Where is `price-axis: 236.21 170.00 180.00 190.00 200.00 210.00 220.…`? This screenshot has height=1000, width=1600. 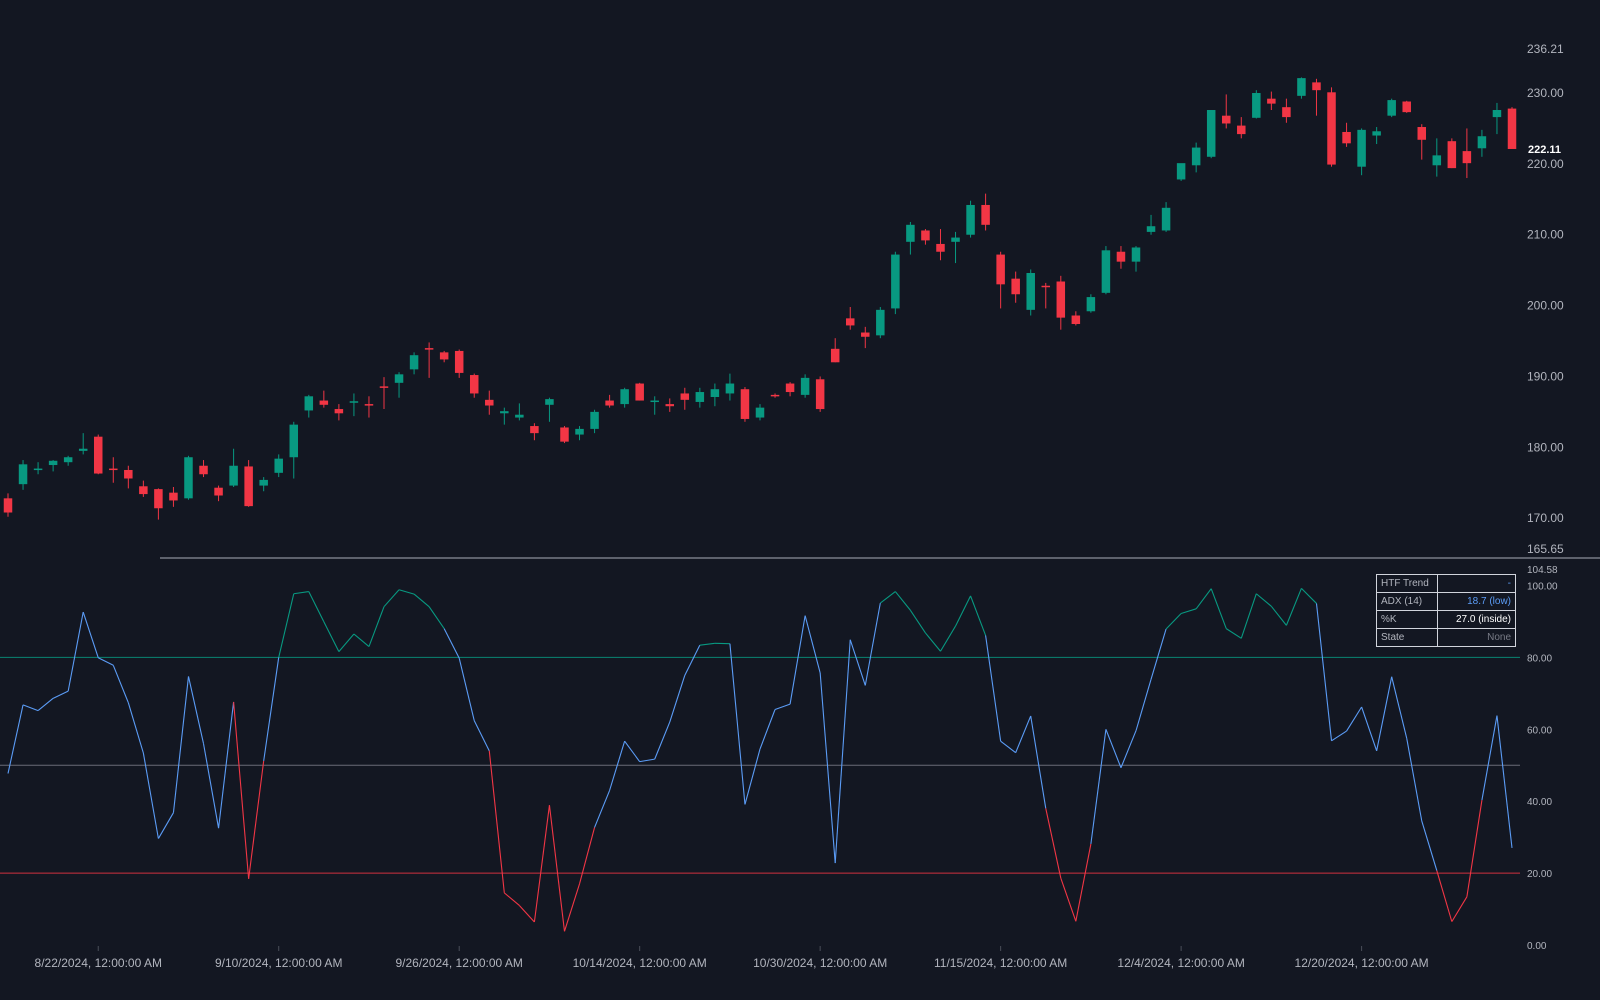
price-axis: 236.21 170.00 180.00 190.00 200.00 210.00 220.… is located at coordinates (1545, 299).